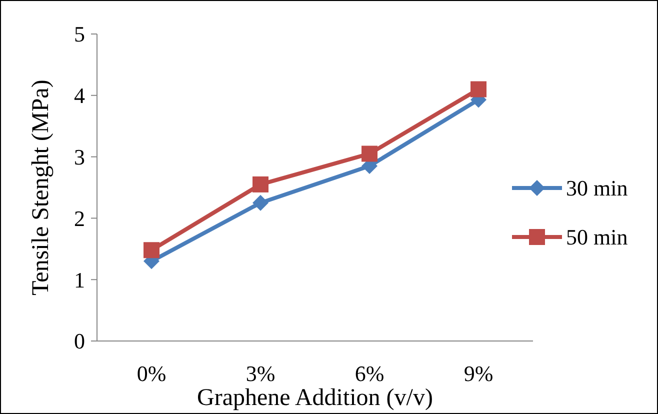 This screenshot has width=658, height=414. What do you see at coordinates (479, 373) in the screenshot?
I see `x-tick-label: 9%` at bounding box center [479, 373].